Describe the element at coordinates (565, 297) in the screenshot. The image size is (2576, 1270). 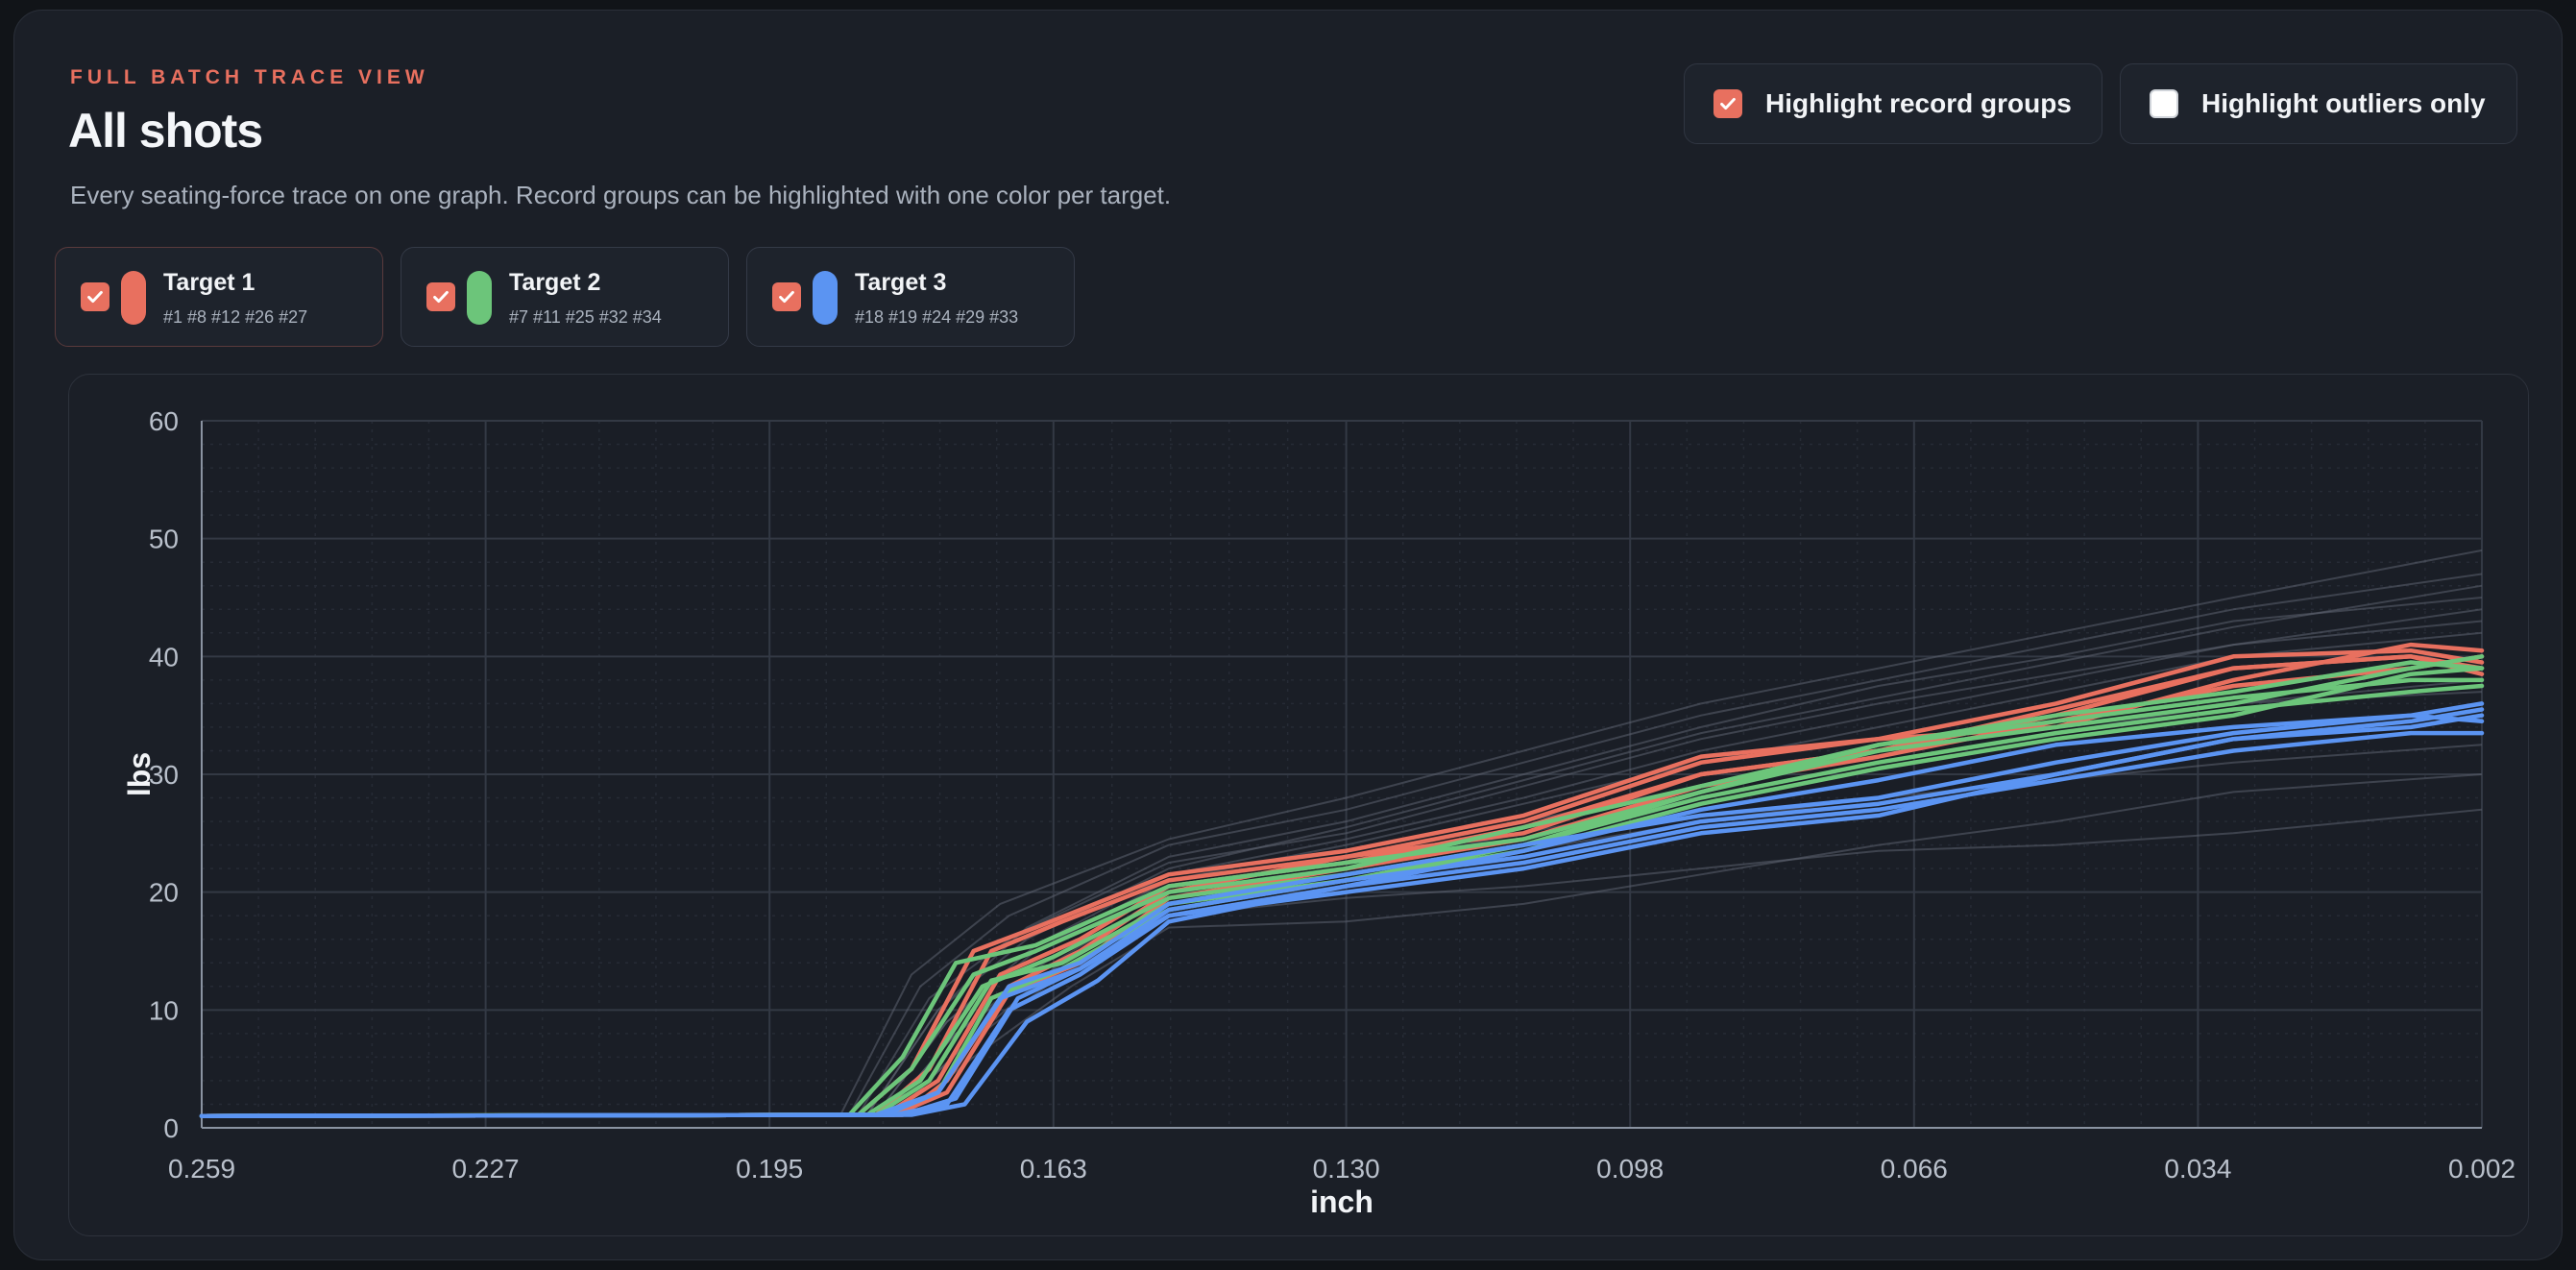
I see `target-2-filter: Target 2 #7 #11 #25 #32 #34` at that location.